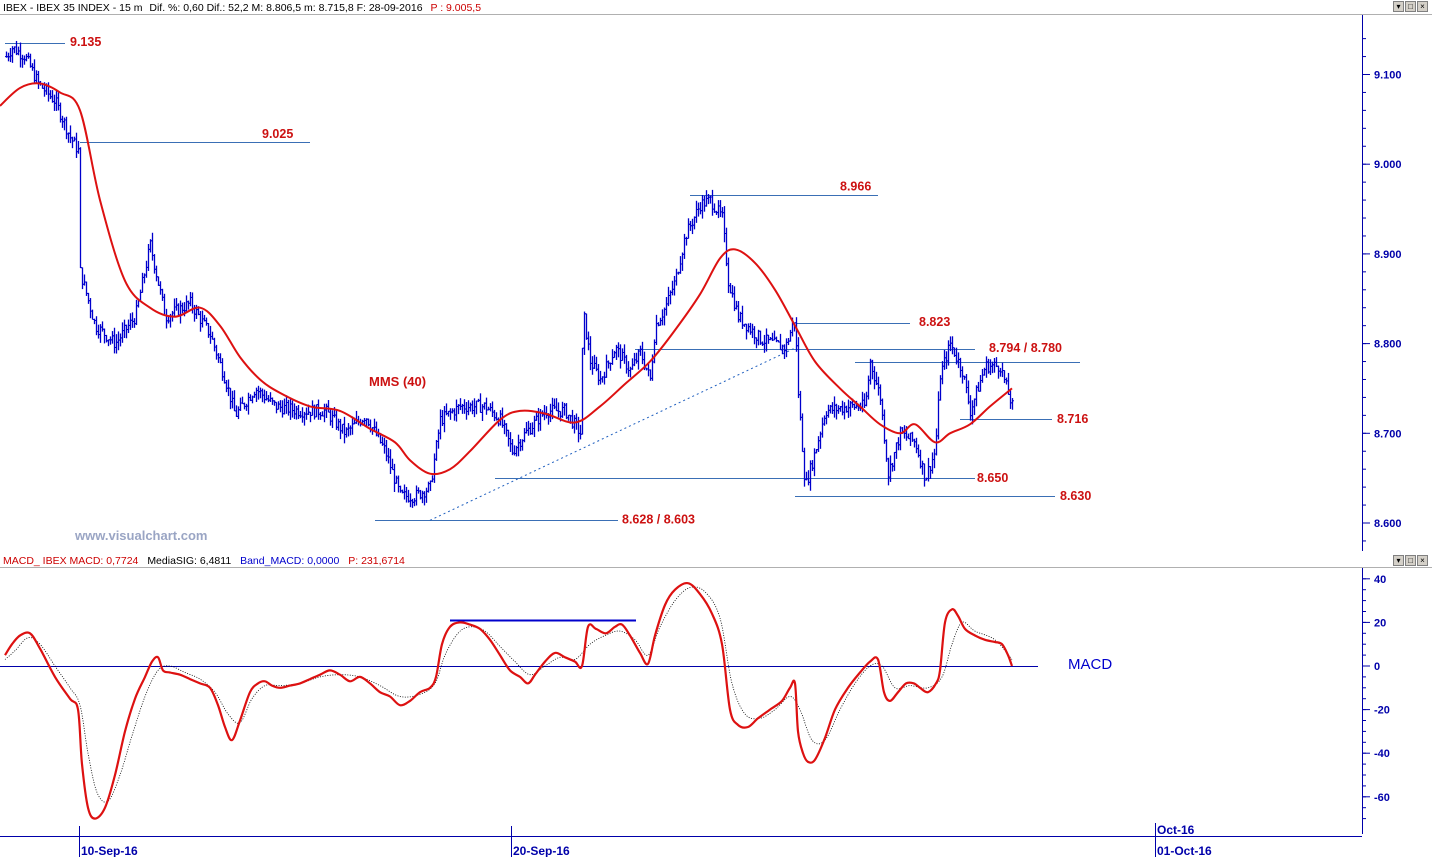 Image resolution: width=1432 pixels, height=857 pixels. What do you see at coordinates (1075, 496) in the screenshot?
I see `level-label: 8.630` at bounding box center [1075, 496].